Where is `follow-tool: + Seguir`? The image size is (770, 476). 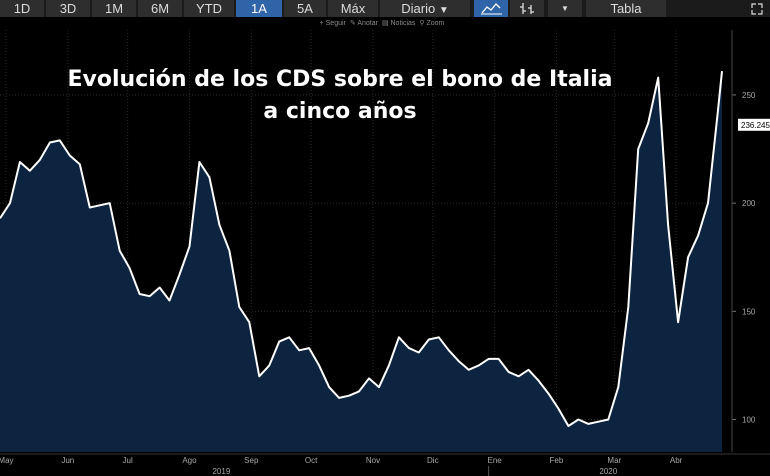 follow-tool: + Seguir is located at coordinates (332, 23).